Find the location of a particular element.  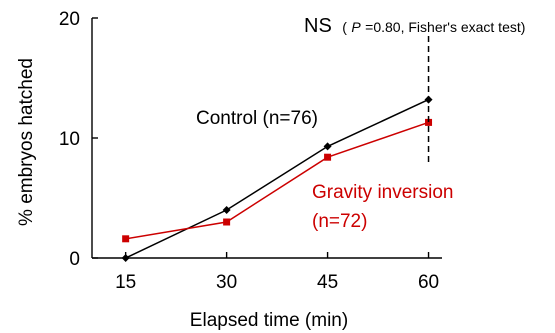

y-tick-label: 20 is located at coordinates (69, 19).